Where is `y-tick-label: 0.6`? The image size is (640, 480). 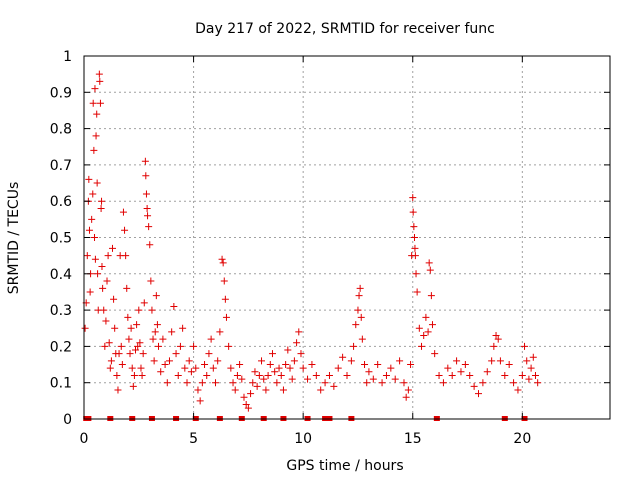
y-tick-label: 0.6 is located at coordinates (61, 202).